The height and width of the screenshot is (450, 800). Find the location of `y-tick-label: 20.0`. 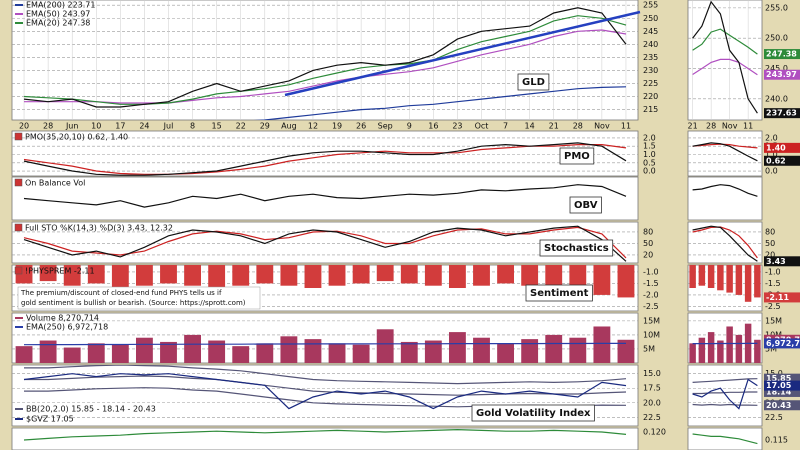

y-tick-label: 20.0 is located at coordinates (652, 402).